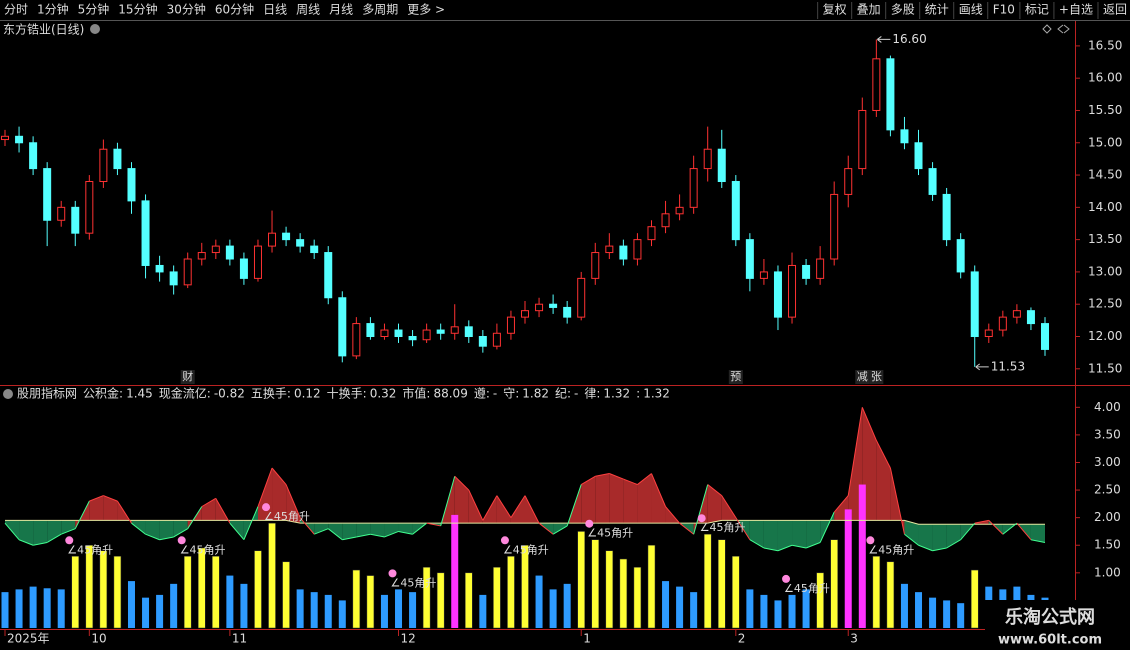 The image size is (1130, 650). What do you see at coordinates (735, 376) in the screenshot?
I see `event-marker: 预` at bounding box center [735, 376].